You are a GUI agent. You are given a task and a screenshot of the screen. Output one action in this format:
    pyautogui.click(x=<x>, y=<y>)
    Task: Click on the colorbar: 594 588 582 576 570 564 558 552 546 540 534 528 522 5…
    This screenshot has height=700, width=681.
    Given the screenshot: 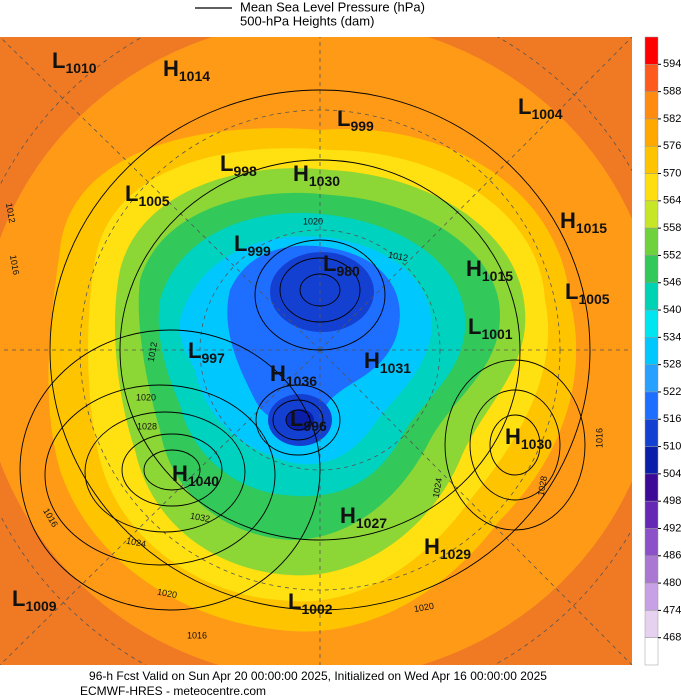 What is the action you would take?
    pyautogui.click(x=662, y=351)
    